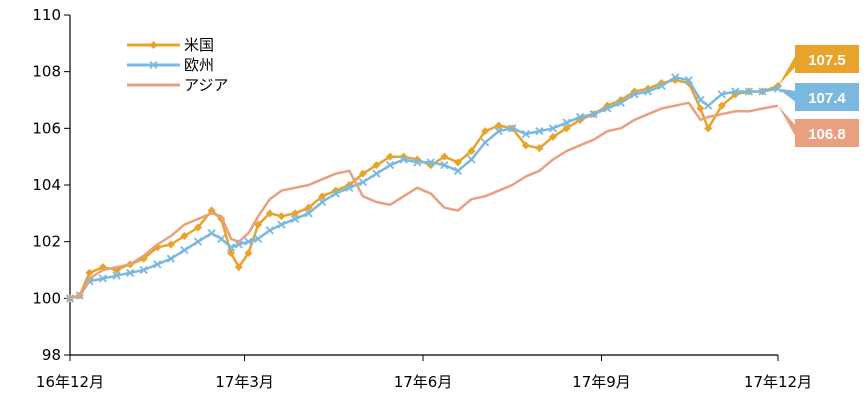 Image resolution: width=865 pixels, height=403 pixels. Describe the element at coordinates (46, 298) in the screenshot. I see `y-tick-label: 100` at that location.